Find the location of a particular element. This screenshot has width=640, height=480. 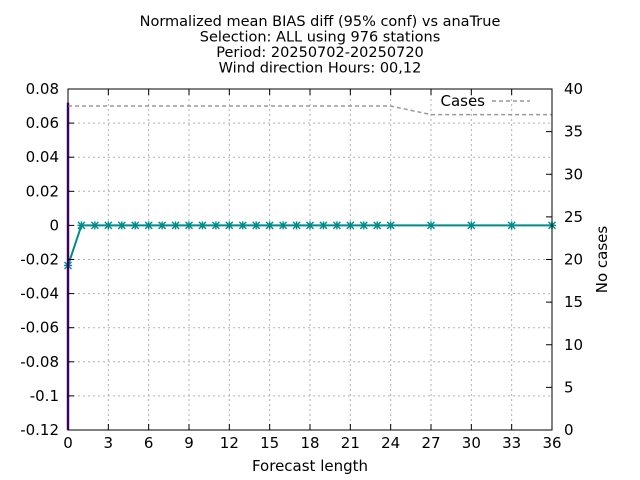

x-tick-label: 30 is located at coordinates (471, 443).